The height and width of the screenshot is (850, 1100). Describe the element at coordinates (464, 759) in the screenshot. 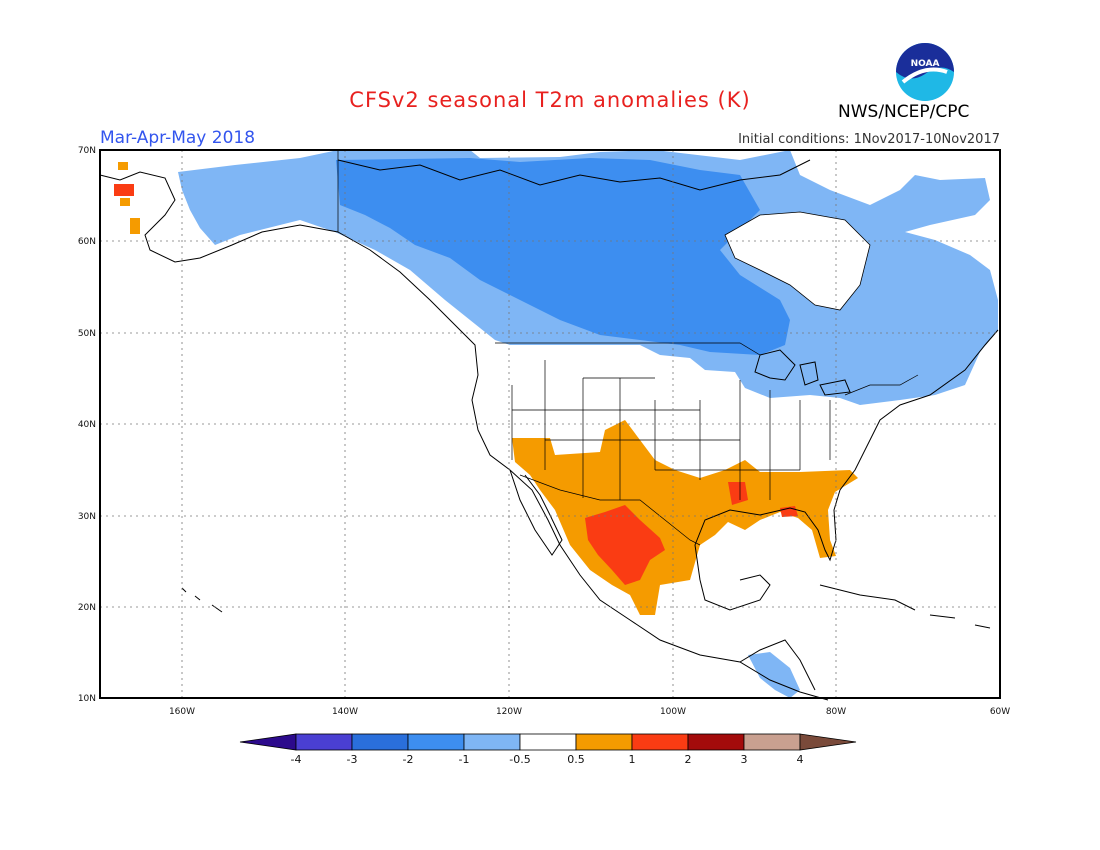

I see `colorbar-tick-label: -1` at that location.